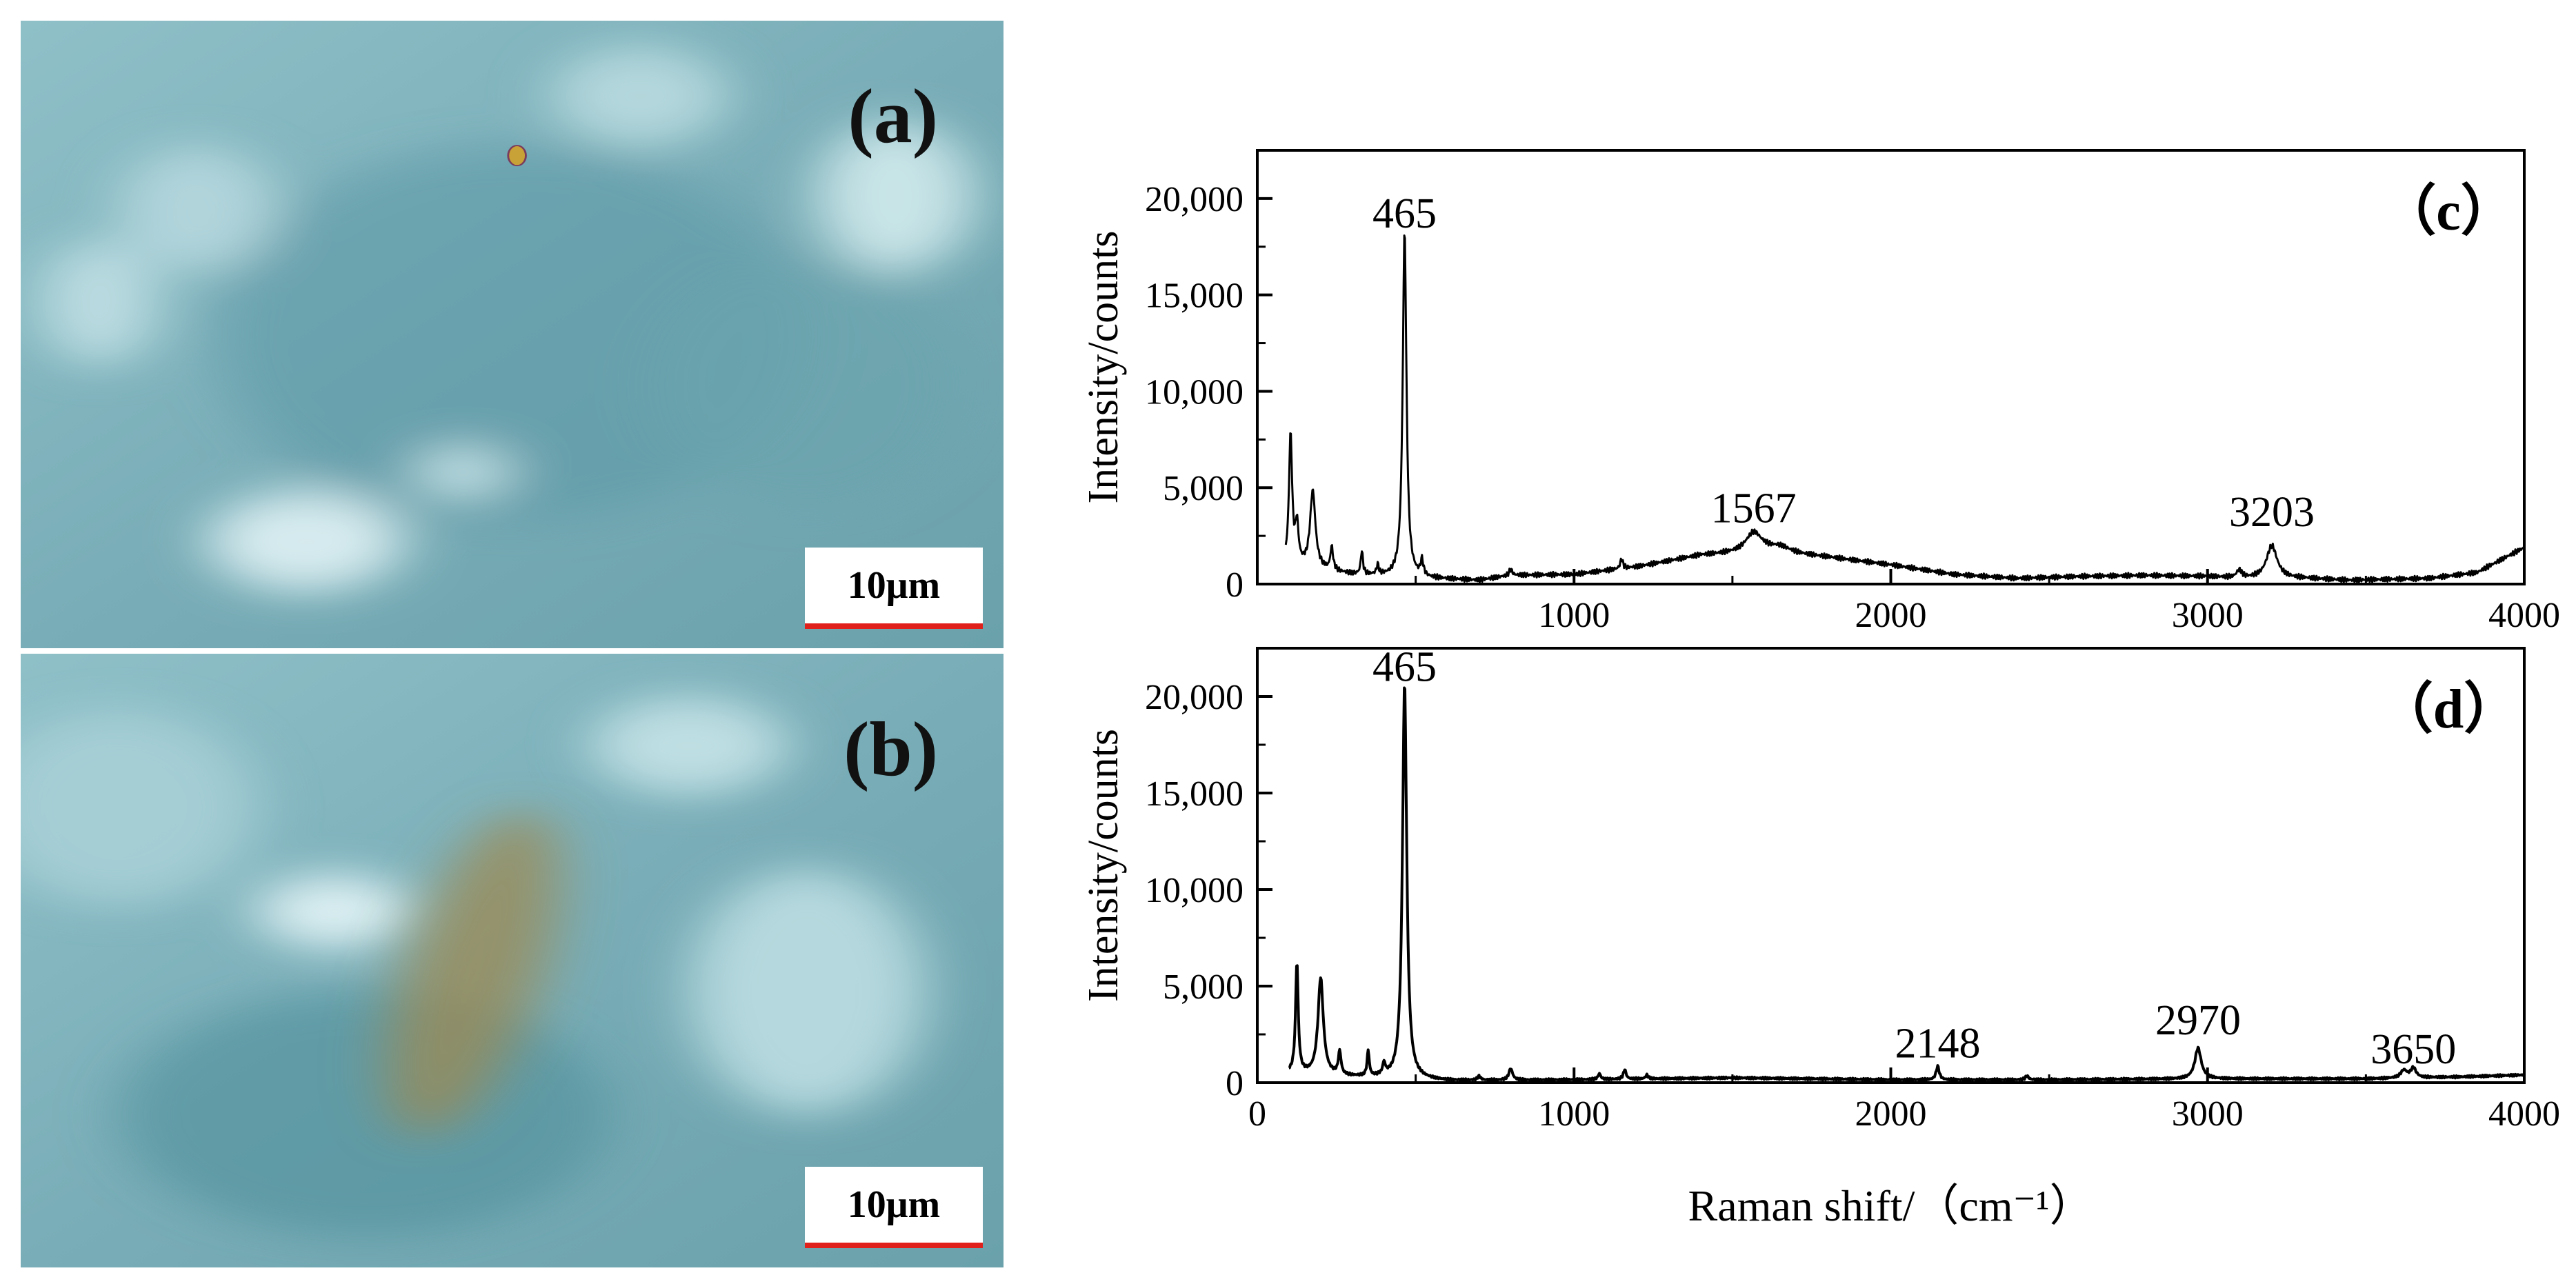  Describe the element at coordinates (1937, 1044) in the screenshot. I see `peak-label: 2148` at that location.